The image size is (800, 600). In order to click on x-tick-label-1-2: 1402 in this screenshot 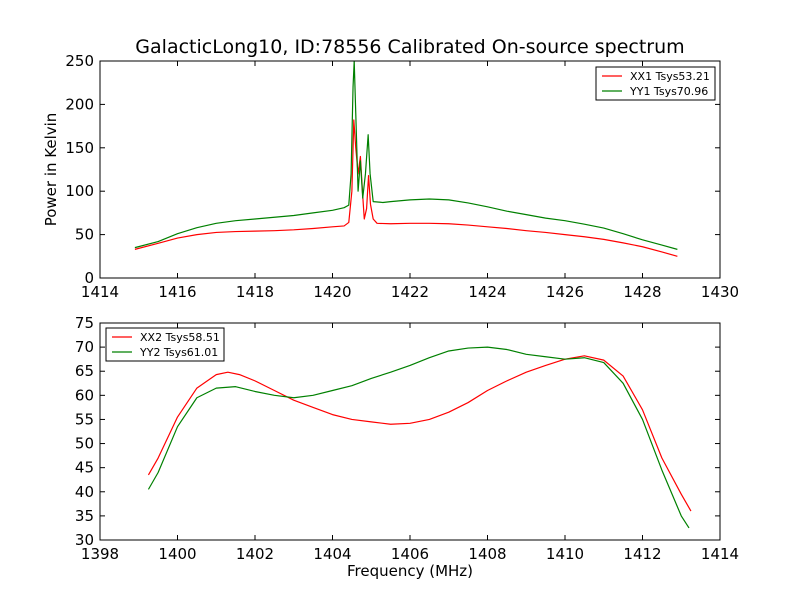, I will do `click(255, 554)`.